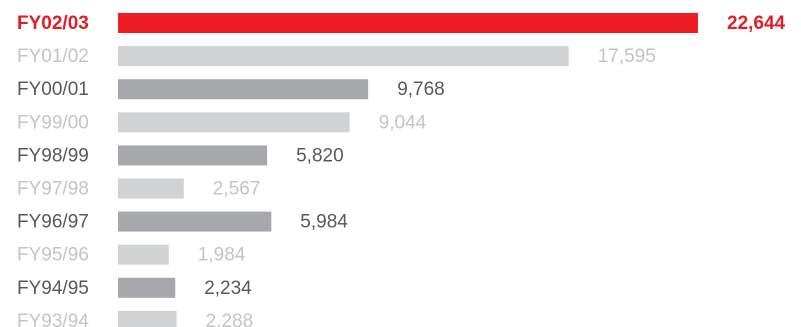 The width and height of the screenshot is (801, 327). I want to click on category-label: FY93/94, so click(53, 319).